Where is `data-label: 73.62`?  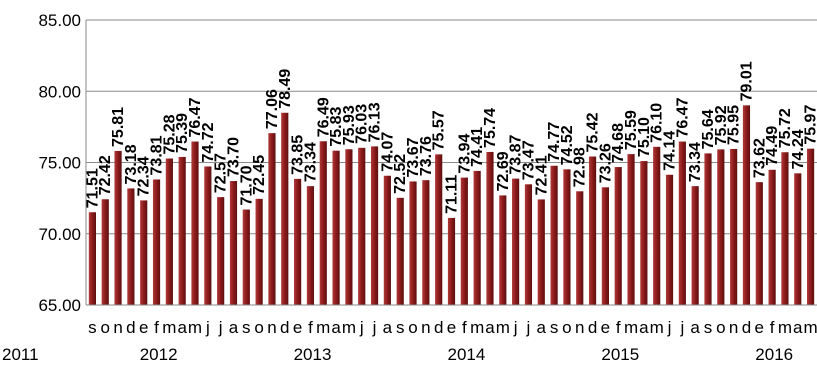 data-label: 73.62 is located at coordinates (759, 158).